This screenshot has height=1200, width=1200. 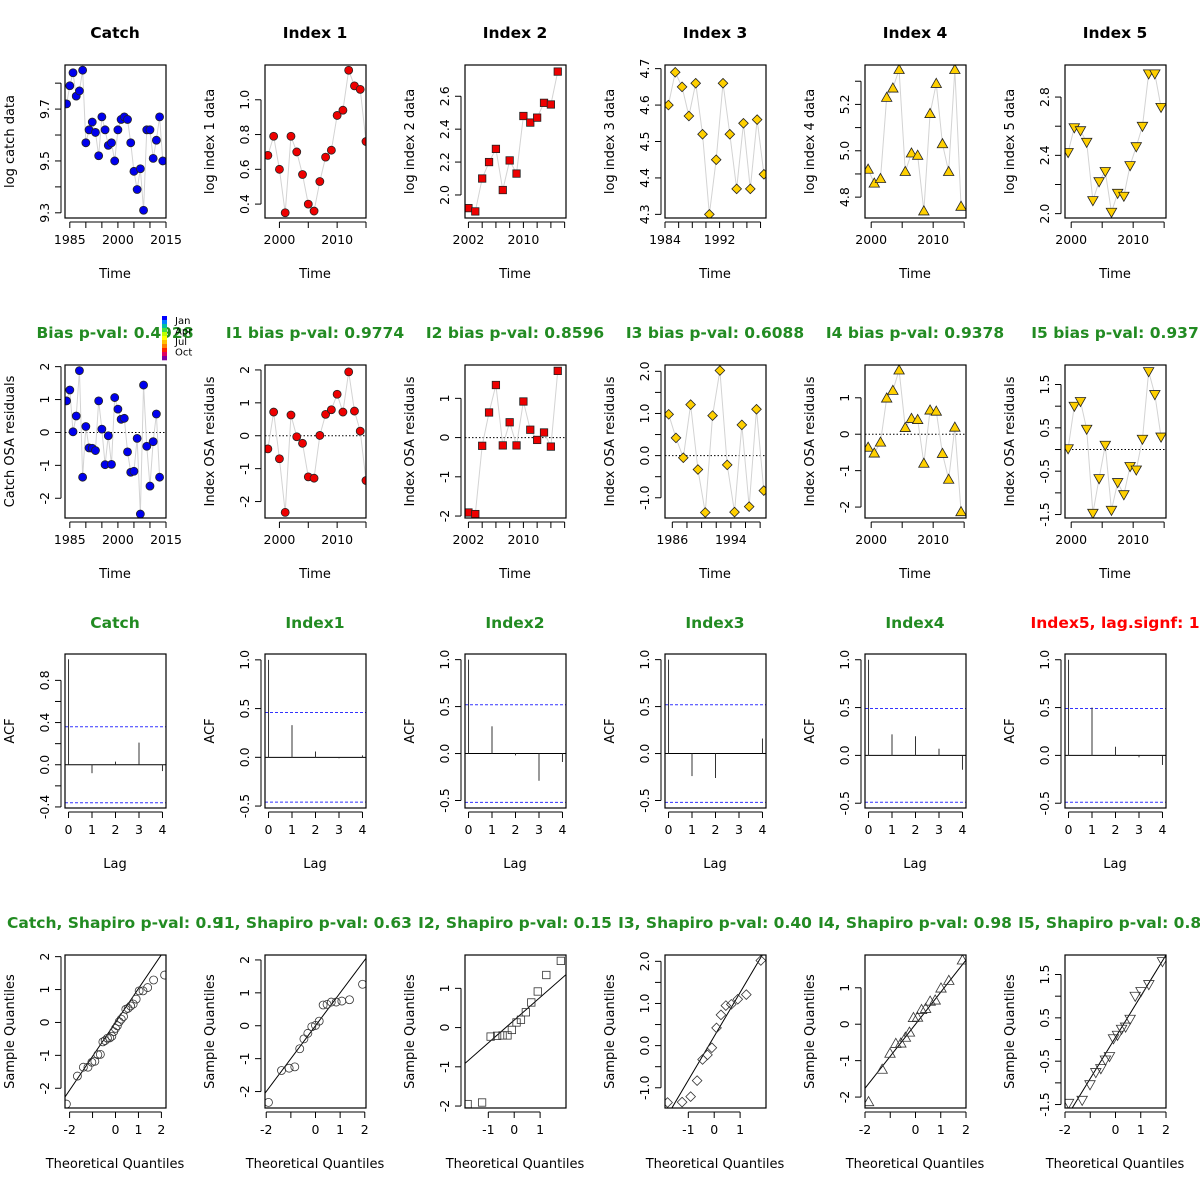 I want to click on panel-acf-1: Index1 0 1 2 3 4 Lag -0.5 0.0 0.5 1.0 ACF, so click(x=285, y=743).